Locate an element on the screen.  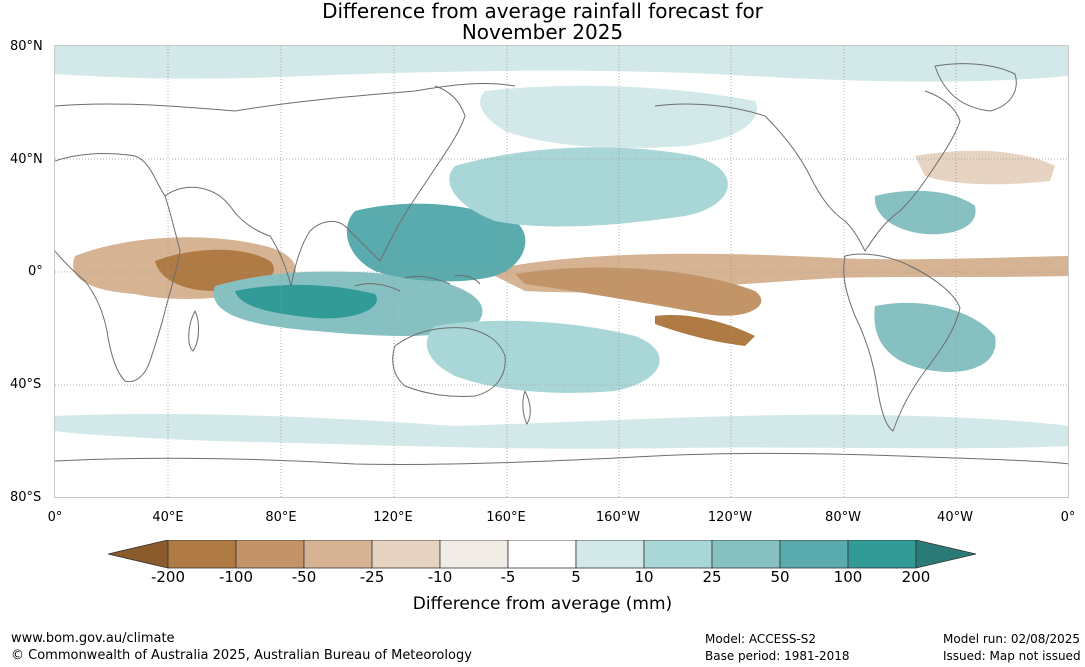
footer-issued: Issued: Map not issued is located at coordinates (1012, 656).